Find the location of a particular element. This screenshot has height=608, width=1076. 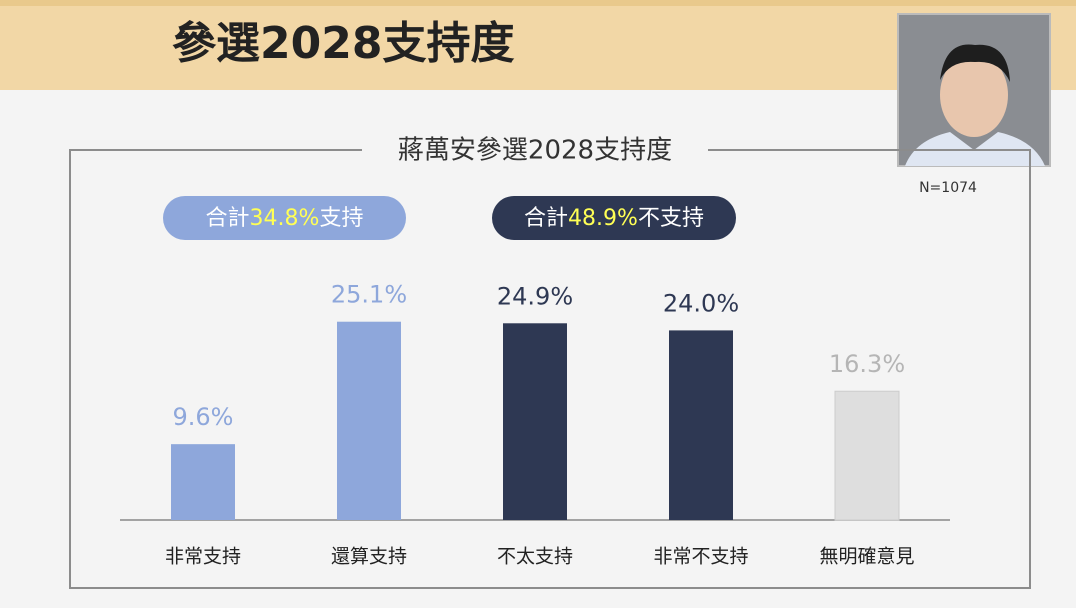

value-label: 24.0% is located at coordinates (701, 303).